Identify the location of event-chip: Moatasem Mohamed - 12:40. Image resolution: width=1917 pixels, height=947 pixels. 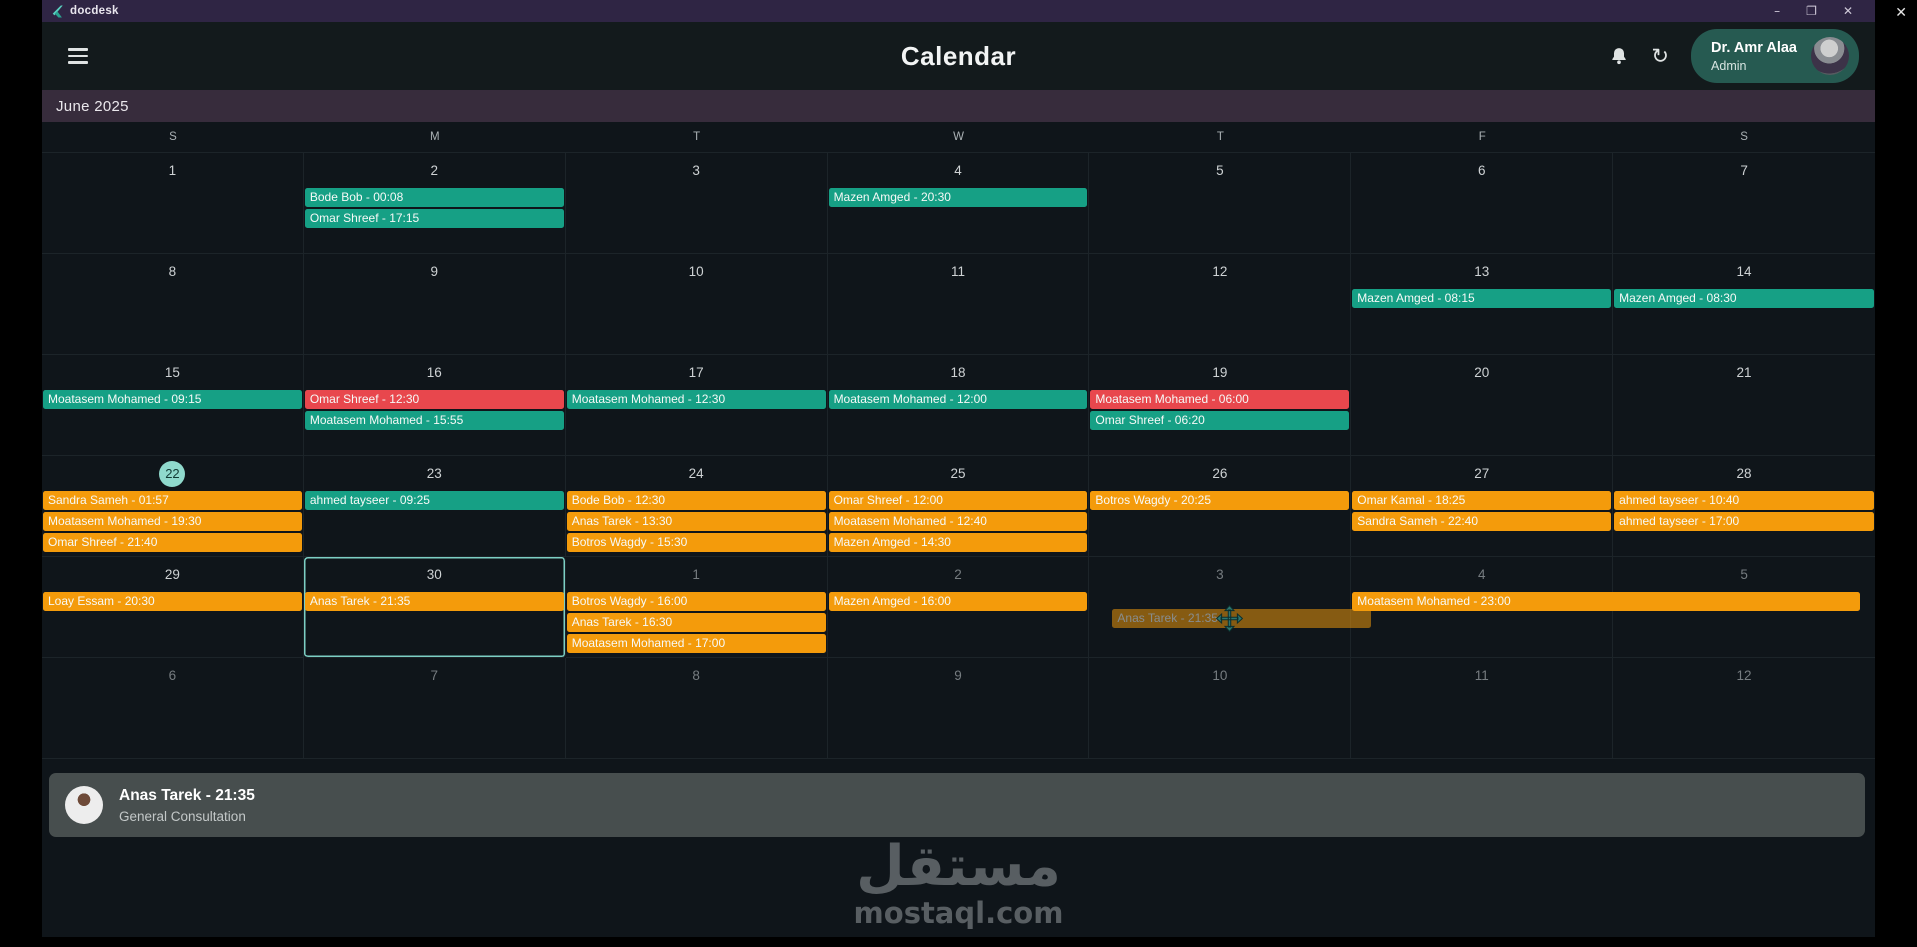
(958, 521).